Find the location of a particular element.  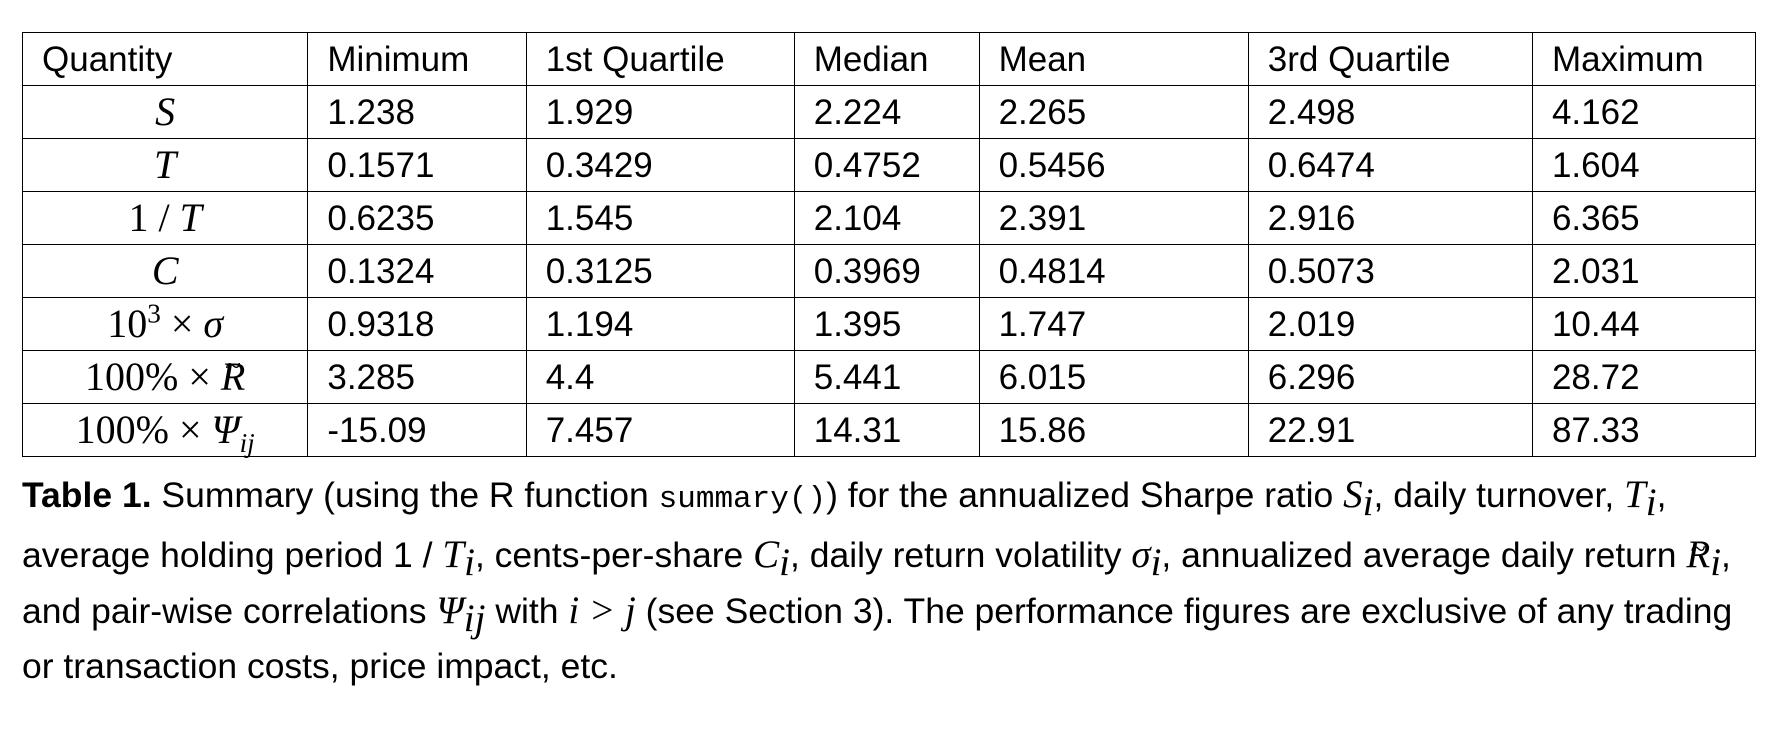

caption-text: , cents-per-share is located at coordinates (614, 555).